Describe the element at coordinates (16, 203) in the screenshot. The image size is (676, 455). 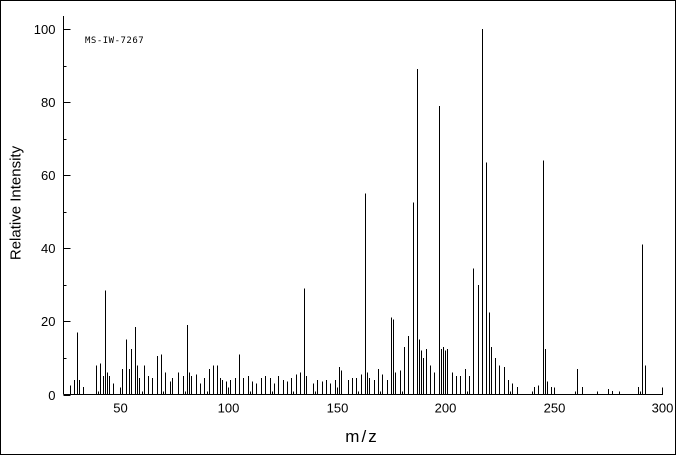
I see `y-axis-title: Relative Intensity` at that location.